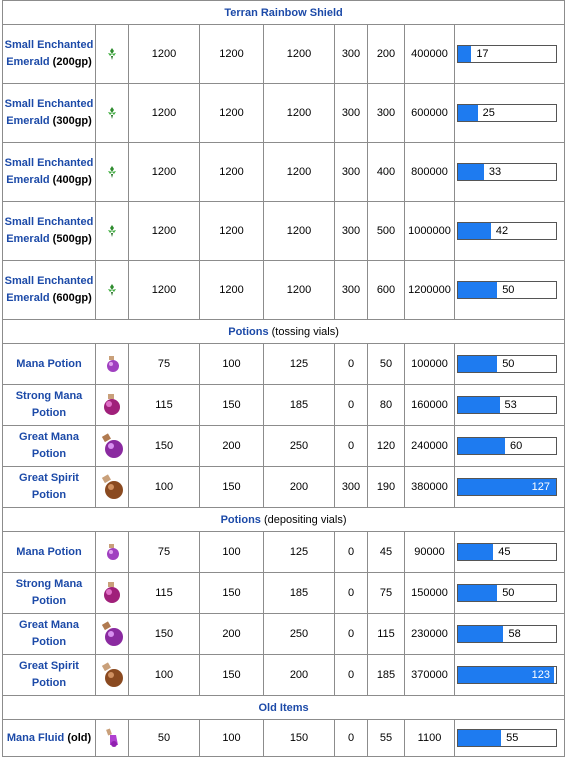 This screenshot has width=566, height=757. I want to click on item-name-cell: Great Spirit Potion, so click(49, 675).